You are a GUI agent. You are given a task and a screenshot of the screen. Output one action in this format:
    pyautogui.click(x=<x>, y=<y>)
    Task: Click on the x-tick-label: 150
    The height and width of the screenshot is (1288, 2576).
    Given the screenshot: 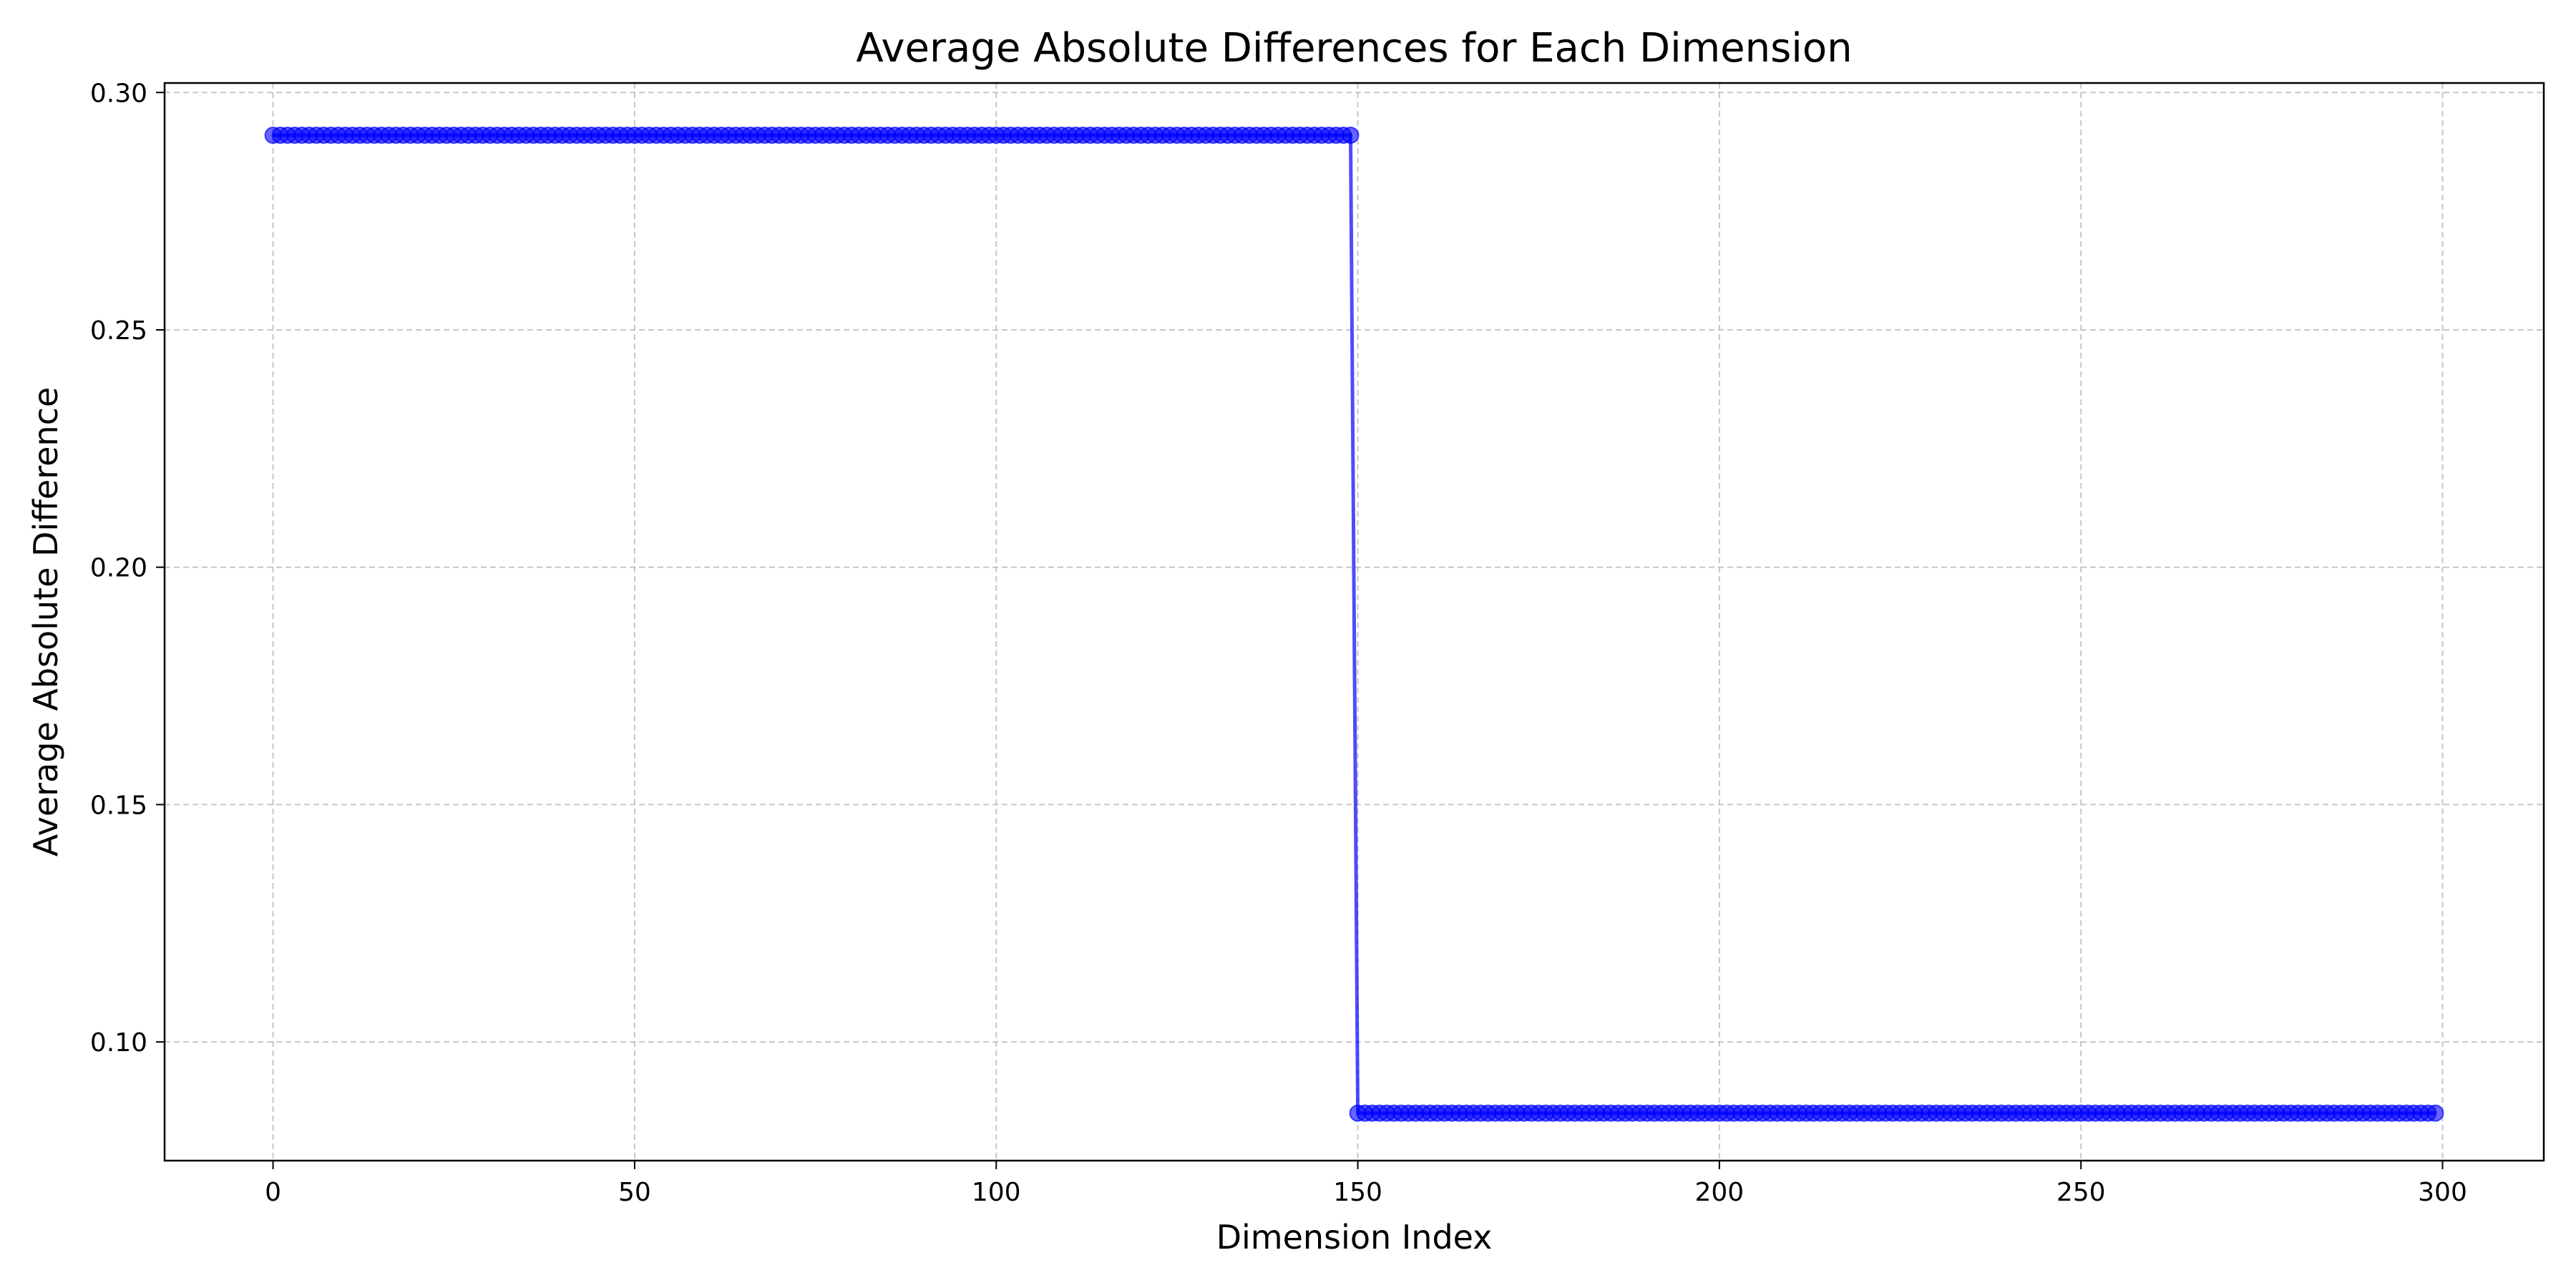 What is the action you would take?
    pyautogui.click(x=1357, y=1192)
    